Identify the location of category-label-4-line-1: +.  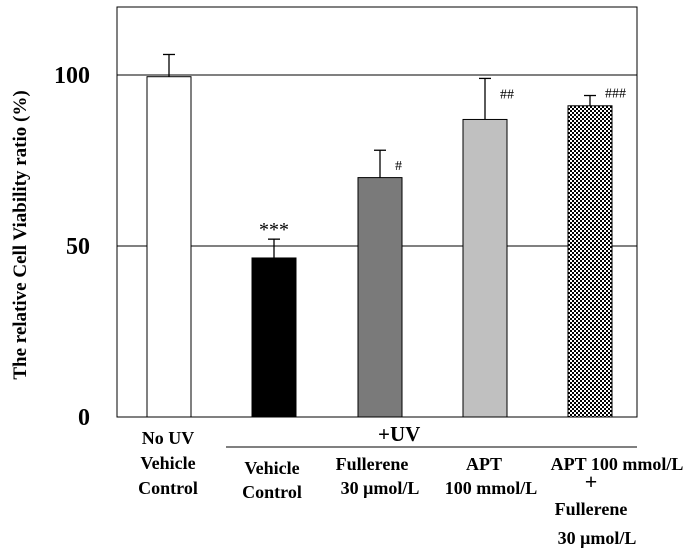
(591, 481).